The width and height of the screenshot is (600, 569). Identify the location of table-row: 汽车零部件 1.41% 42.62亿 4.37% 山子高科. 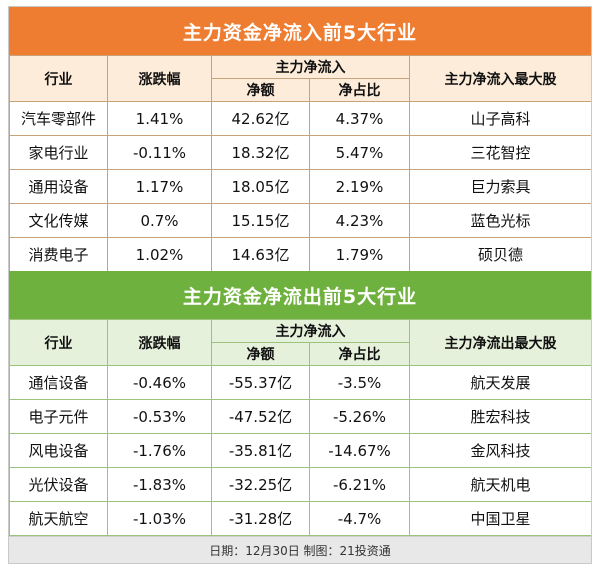
(300, 118).